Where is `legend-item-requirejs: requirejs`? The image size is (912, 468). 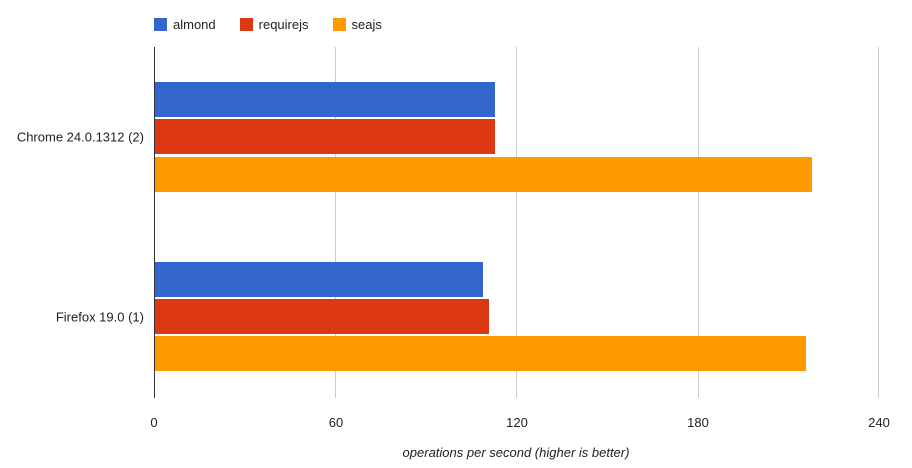
legend-item-requirejs: requirejs is located at coordinates (274, 24).